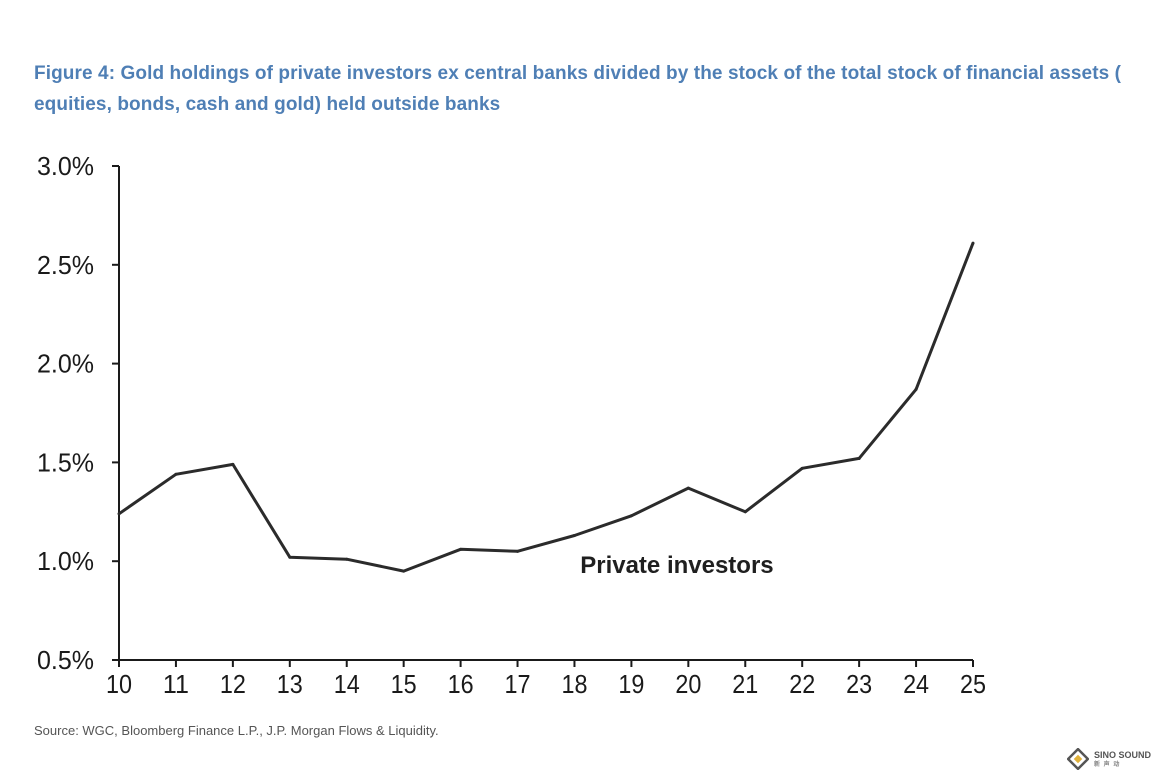 The height and width of the screenshot is (778, 1163). What do you see at coordinates (1077, 759) in the screenshot?
I see `diamond-logo-icon` at bounding box center [1077, 759].